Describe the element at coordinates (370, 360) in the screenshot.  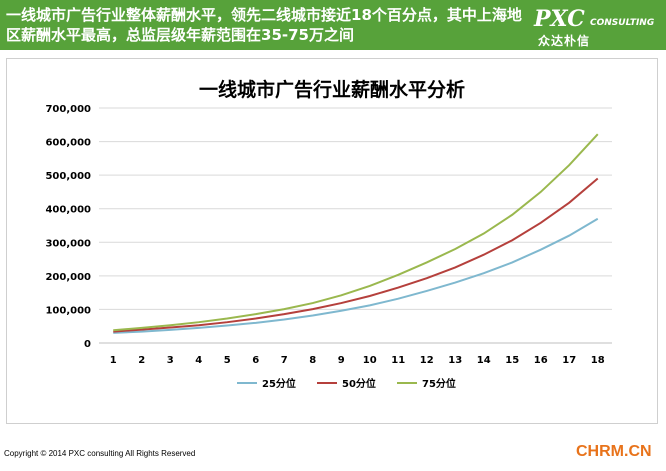
I see `x-tick-label: 10` at that location.